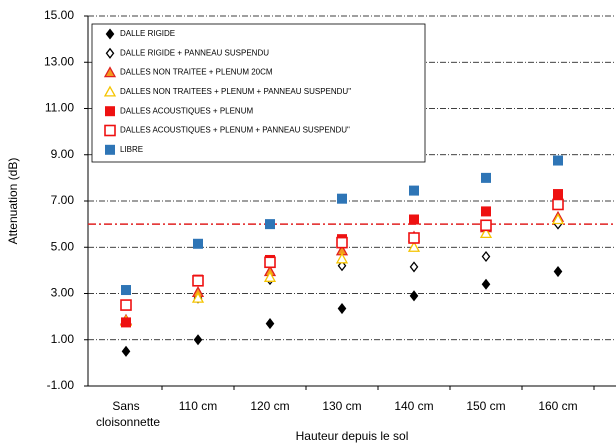  I want to click on x-tick-label: 110 cm, so click(198, 406).